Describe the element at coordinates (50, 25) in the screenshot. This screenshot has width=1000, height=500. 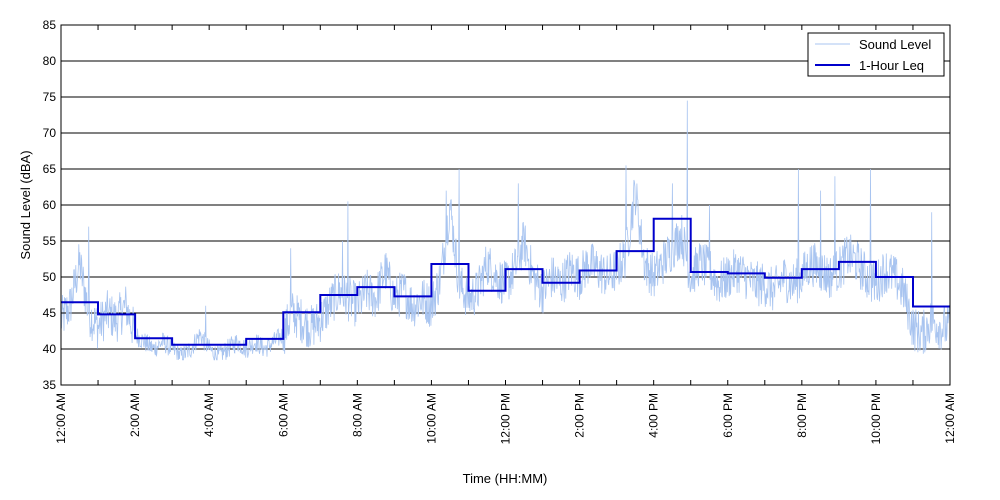
I see `y-tick-label: 85` at that location.